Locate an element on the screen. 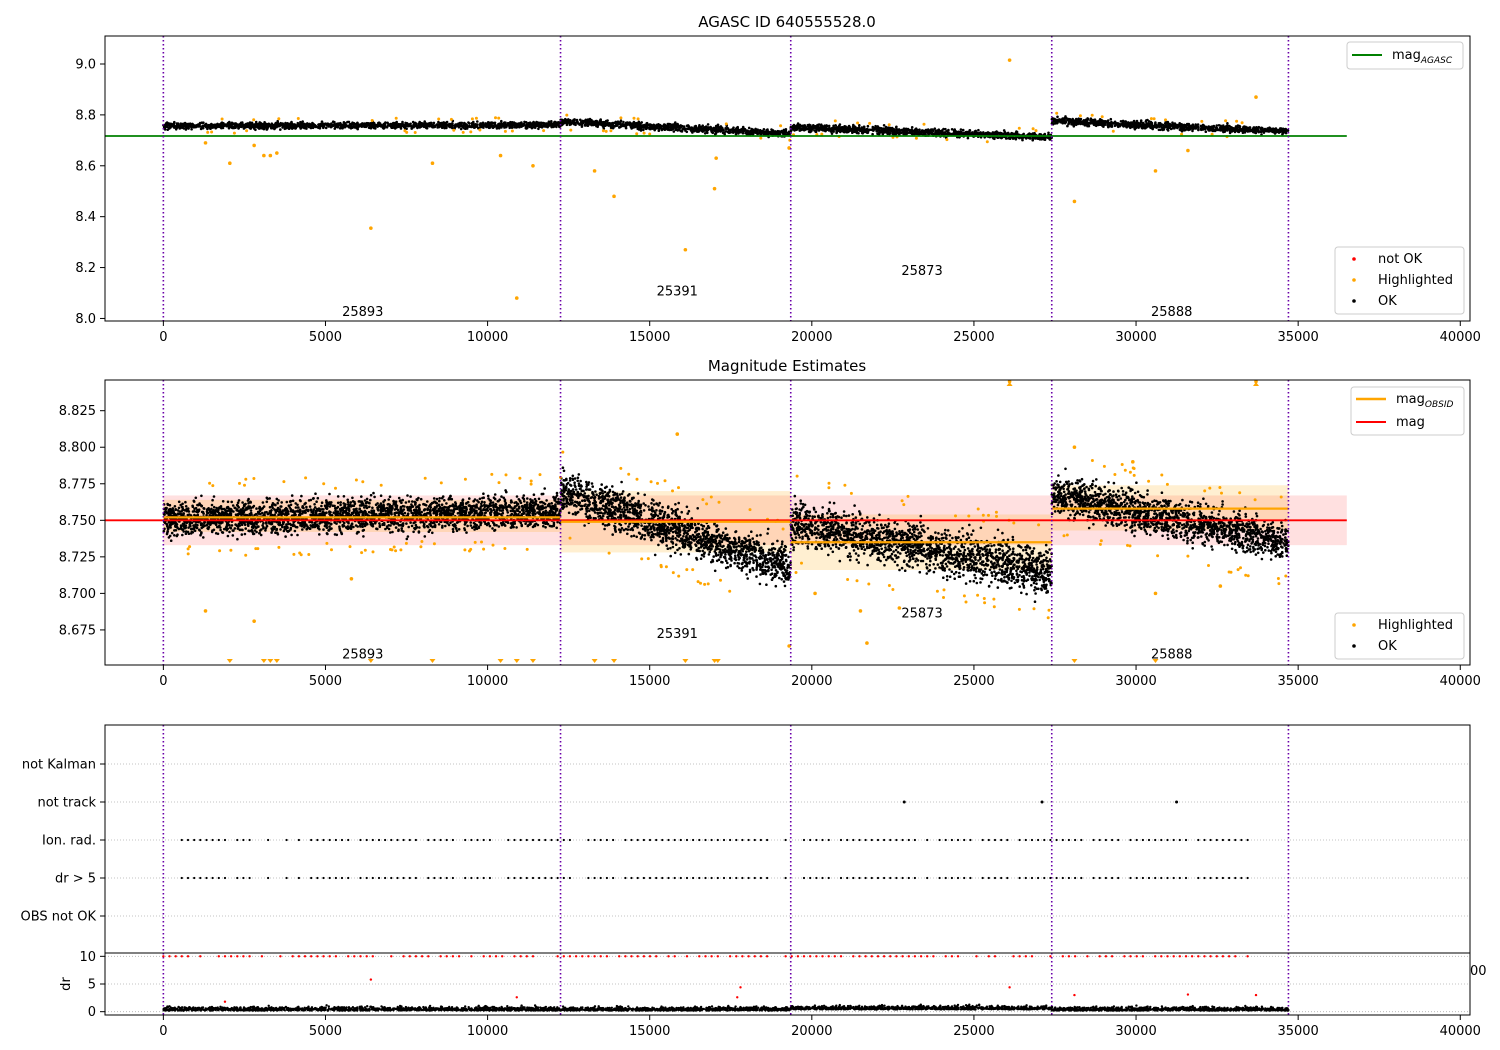  y-tick-label: 8.6 is located at coordinates (85, 166).